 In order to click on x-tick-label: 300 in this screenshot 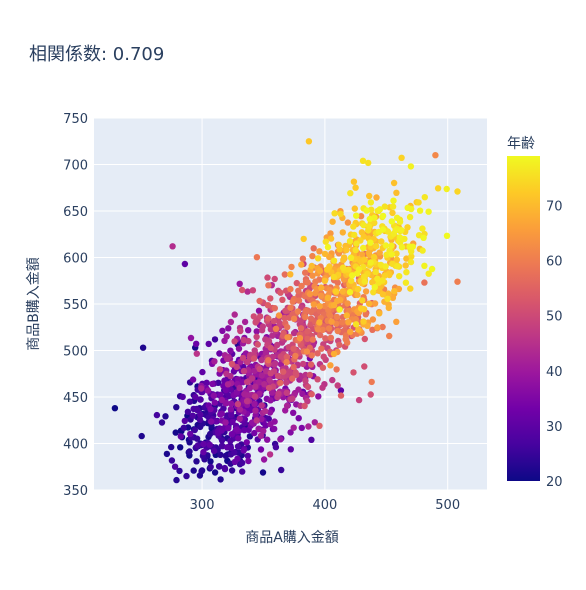, I will do `click(202, 505)`.